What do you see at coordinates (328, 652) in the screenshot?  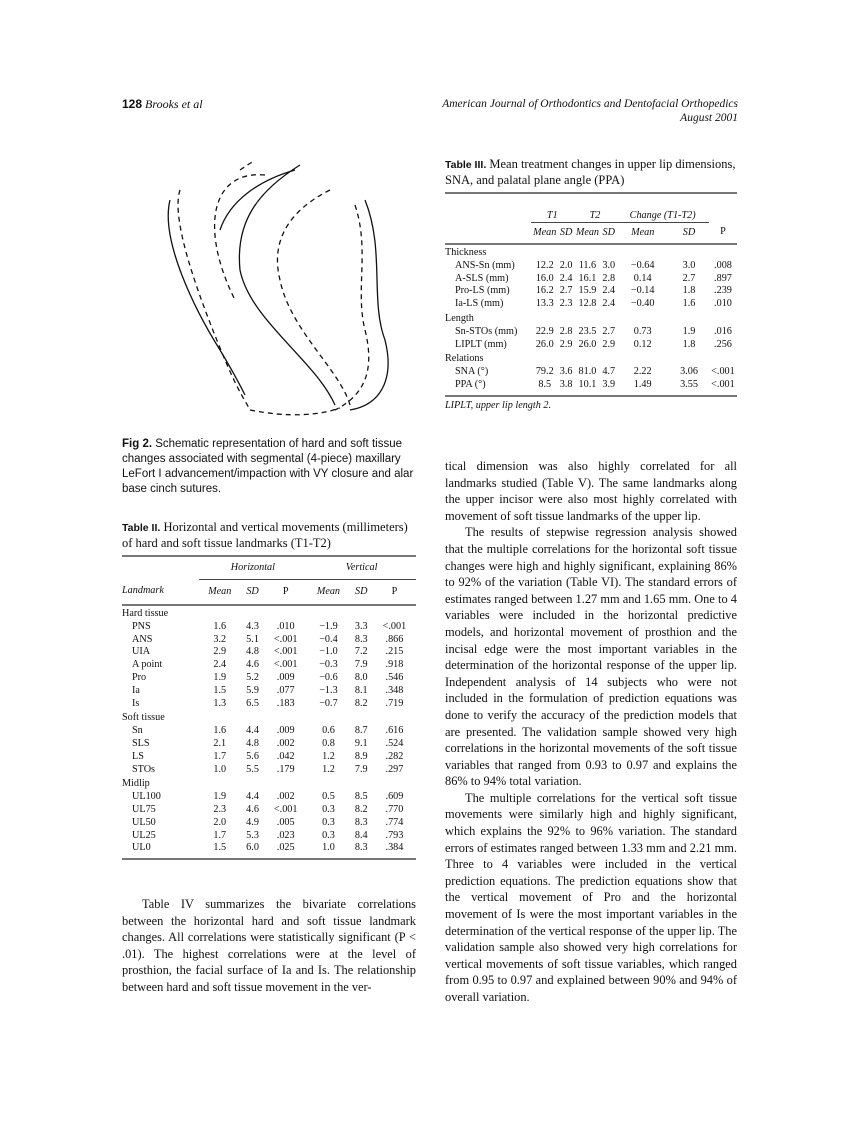 I see `table-cell: −1.0` at bounding box center [328, 652].